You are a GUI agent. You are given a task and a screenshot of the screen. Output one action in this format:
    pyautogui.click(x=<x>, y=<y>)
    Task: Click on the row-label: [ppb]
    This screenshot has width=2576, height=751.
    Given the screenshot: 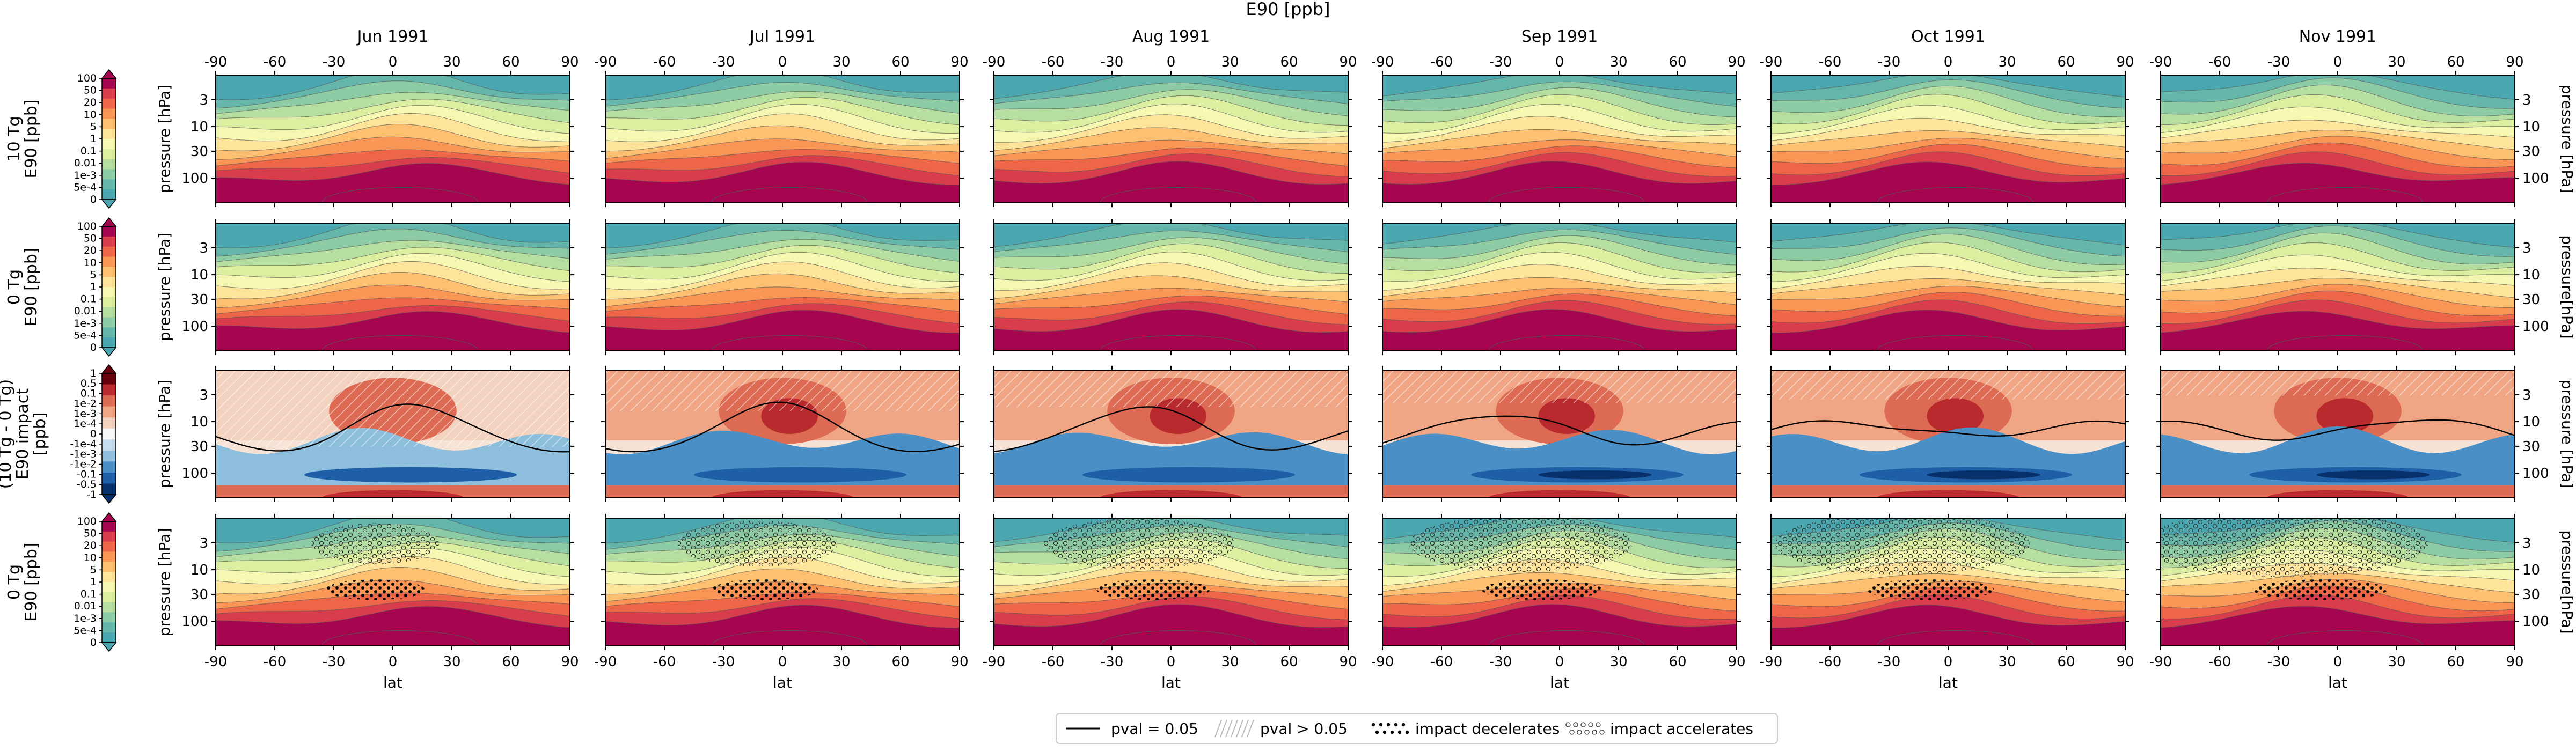 What is the action you would take?
    pyautogui.click(x=40, y=434)
    